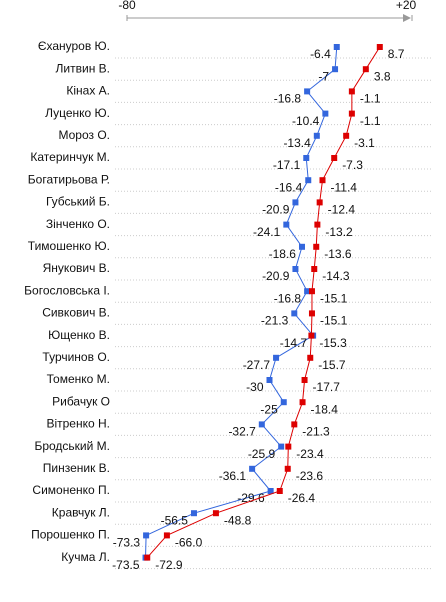  I want to click on category-label: Порошенко П., so click(70, 535).